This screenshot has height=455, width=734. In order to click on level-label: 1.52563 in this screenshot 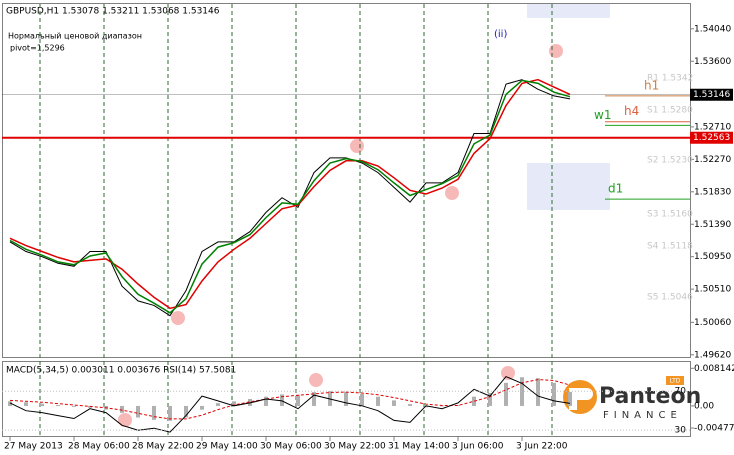, I will do `click(711, 138)`.